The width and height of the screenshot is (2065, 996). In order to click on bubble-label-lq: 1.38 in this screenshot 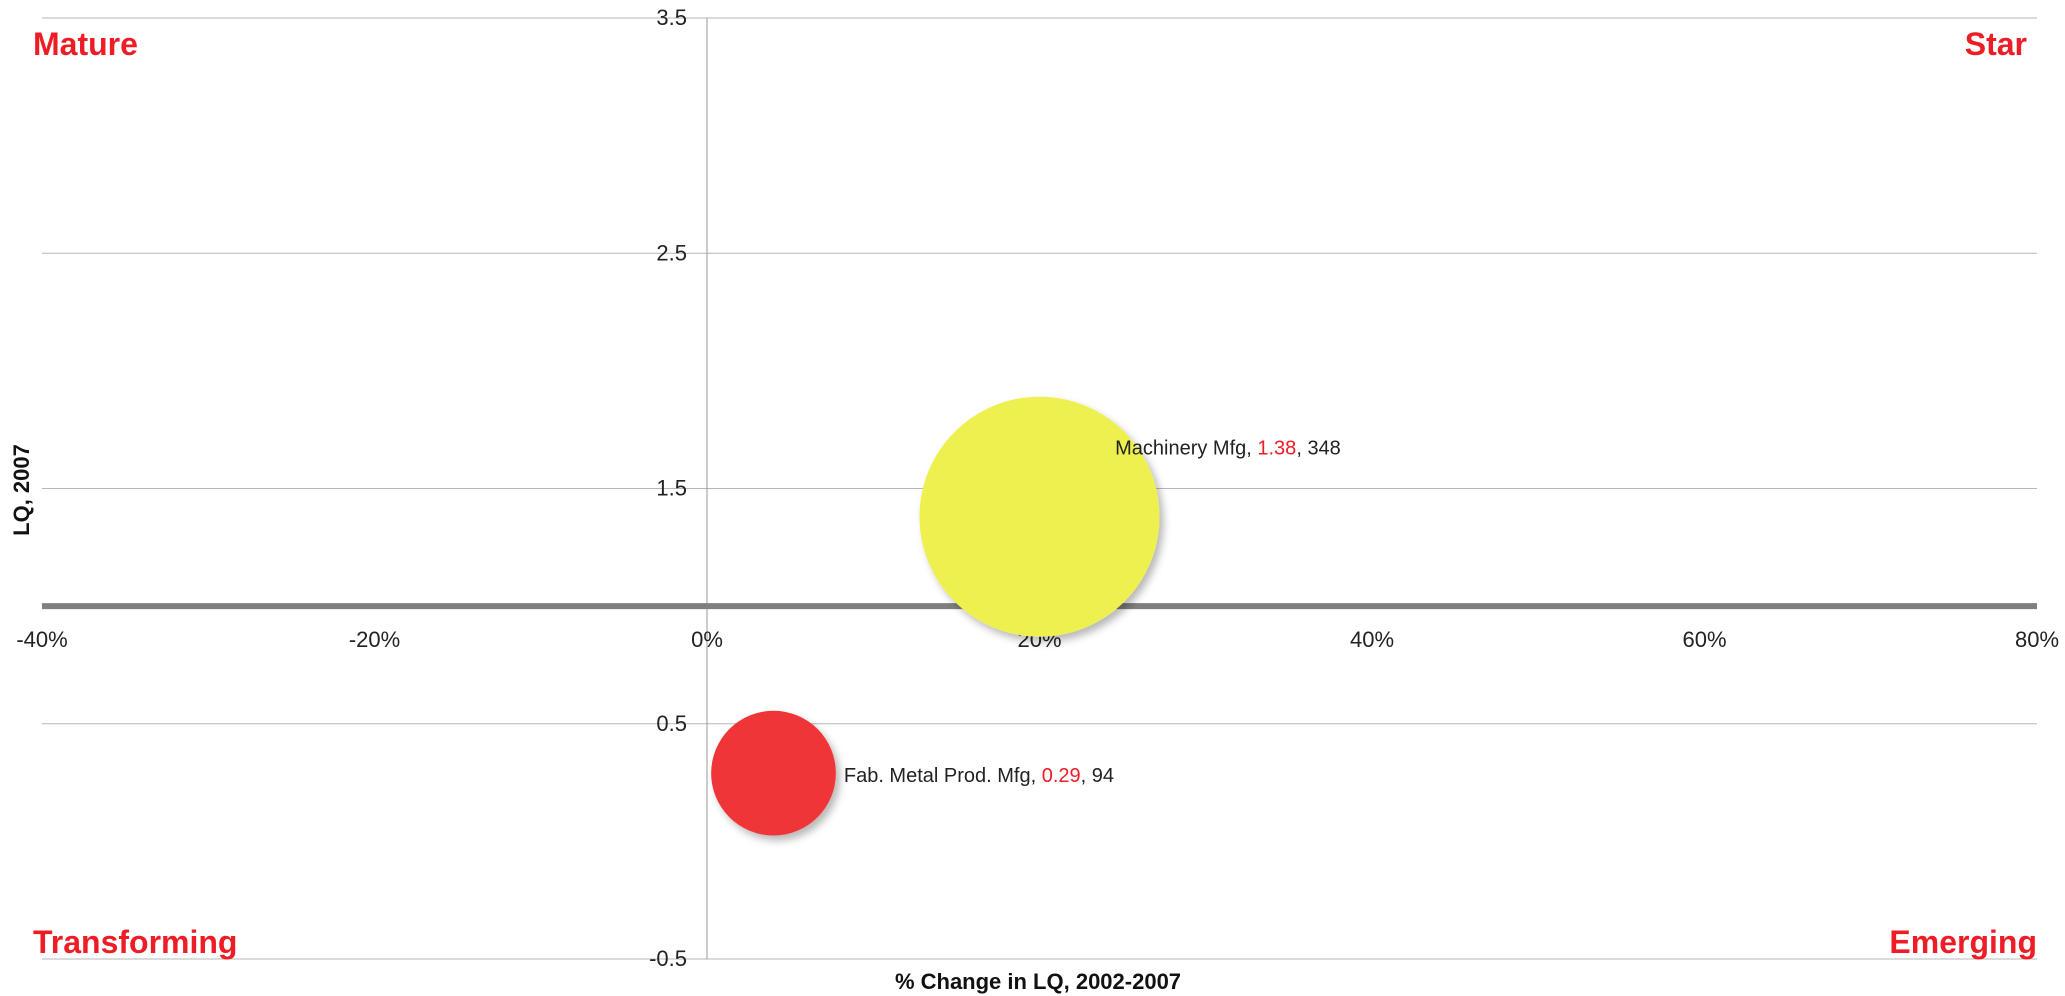, I will do `click(1276, 448)`.